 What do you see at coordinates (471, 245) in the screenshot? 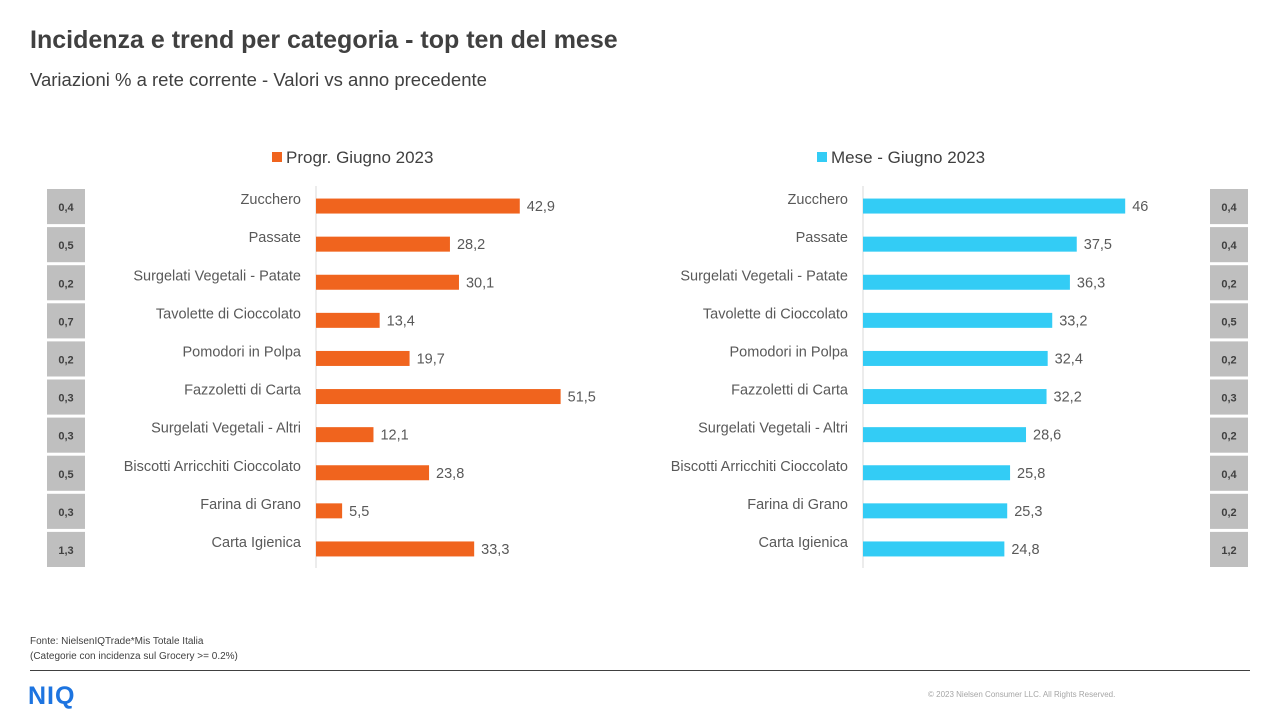
I see `data-label: 28,2` at bounding box center [471, 245].